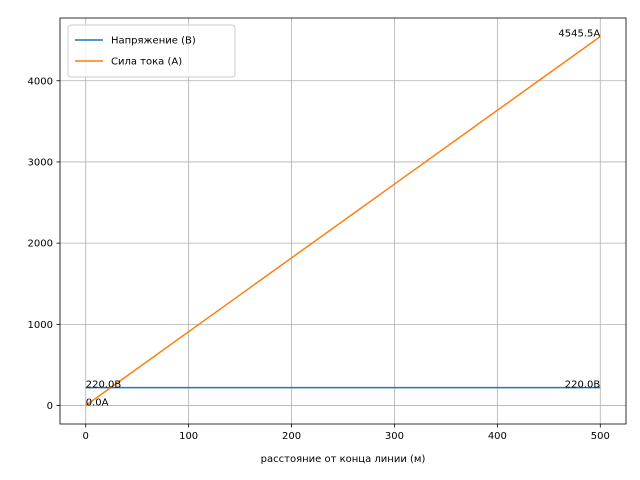 The image size is (640, 480). I want to click on x-tick-label: 200, so click(291, 436).